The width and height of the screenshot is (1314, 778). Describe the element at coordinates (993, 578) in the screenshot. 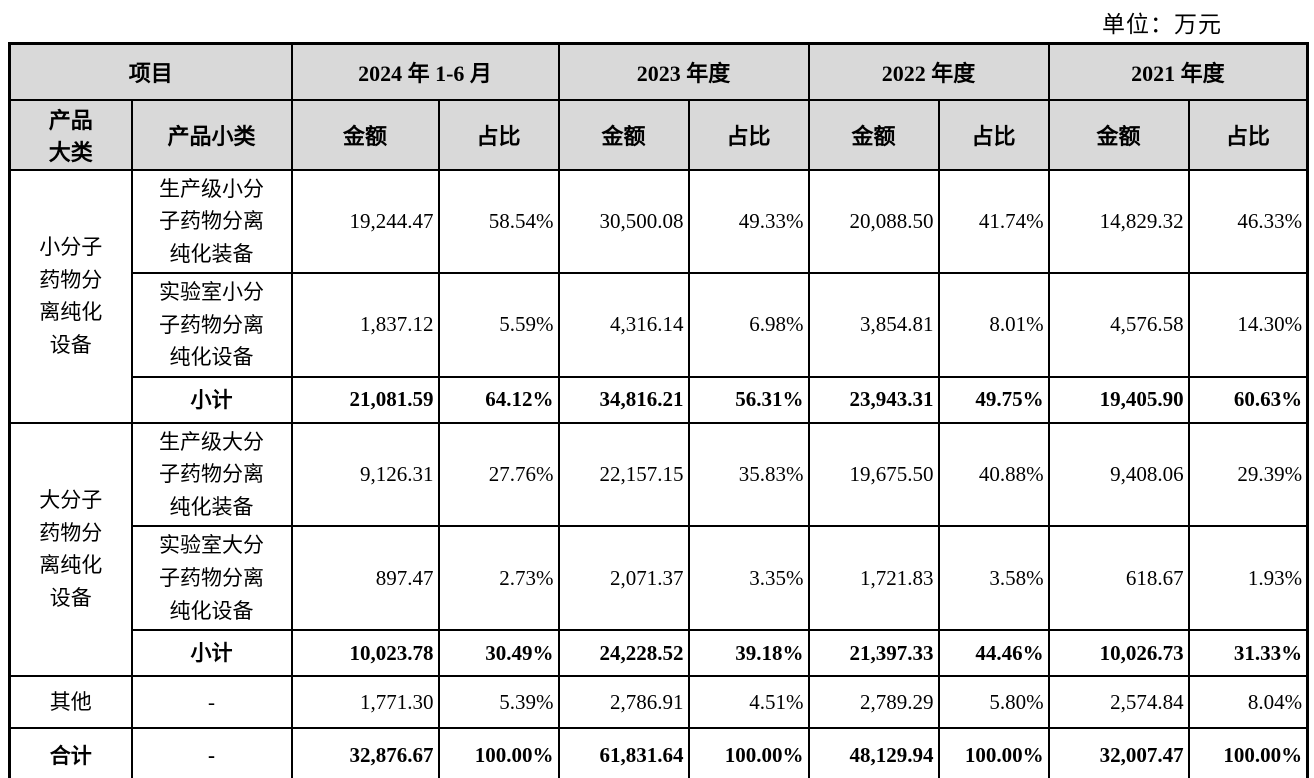

I see `ratio-cell: 3.58%` at that location.